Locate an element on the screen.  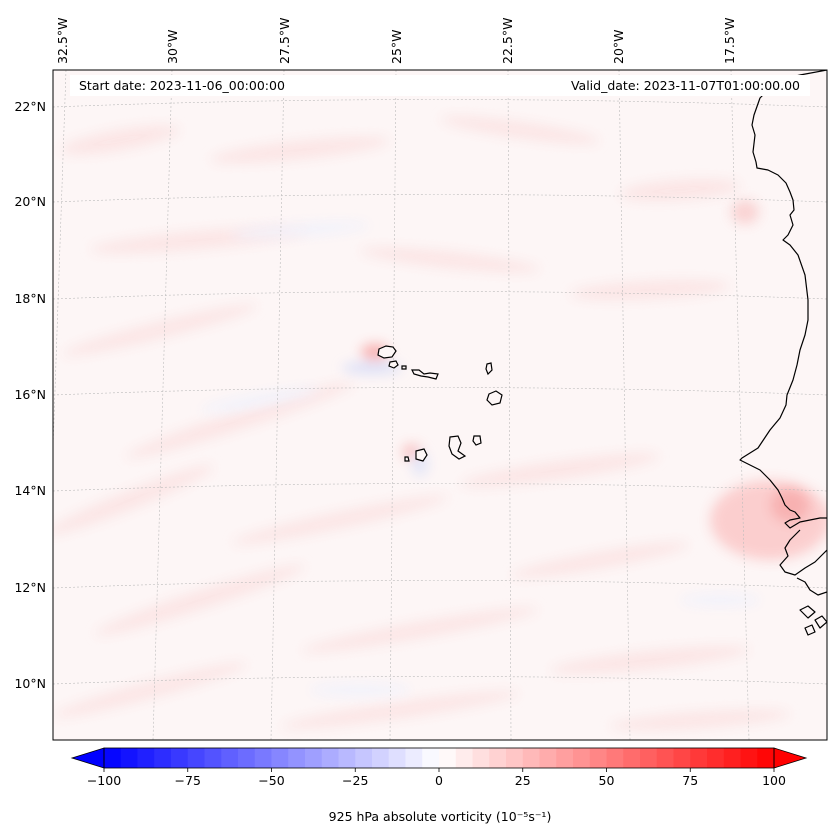
lon-label: 22.5°W is located at coordinates (507, 41).